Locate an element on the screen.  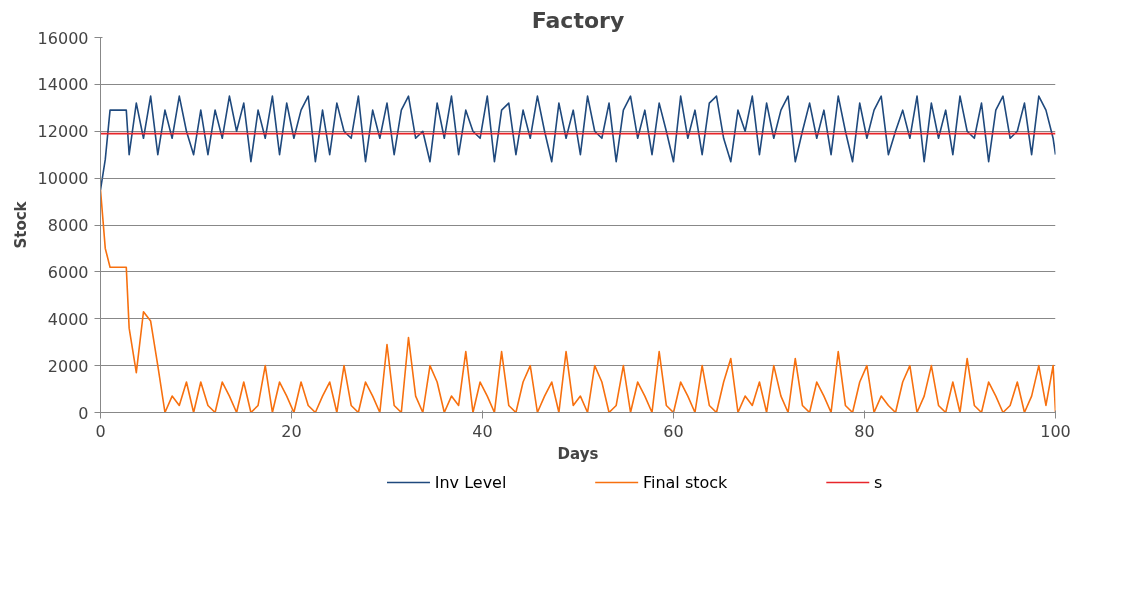
x-tick-label: 100 is located at coordinates (1055, 431).